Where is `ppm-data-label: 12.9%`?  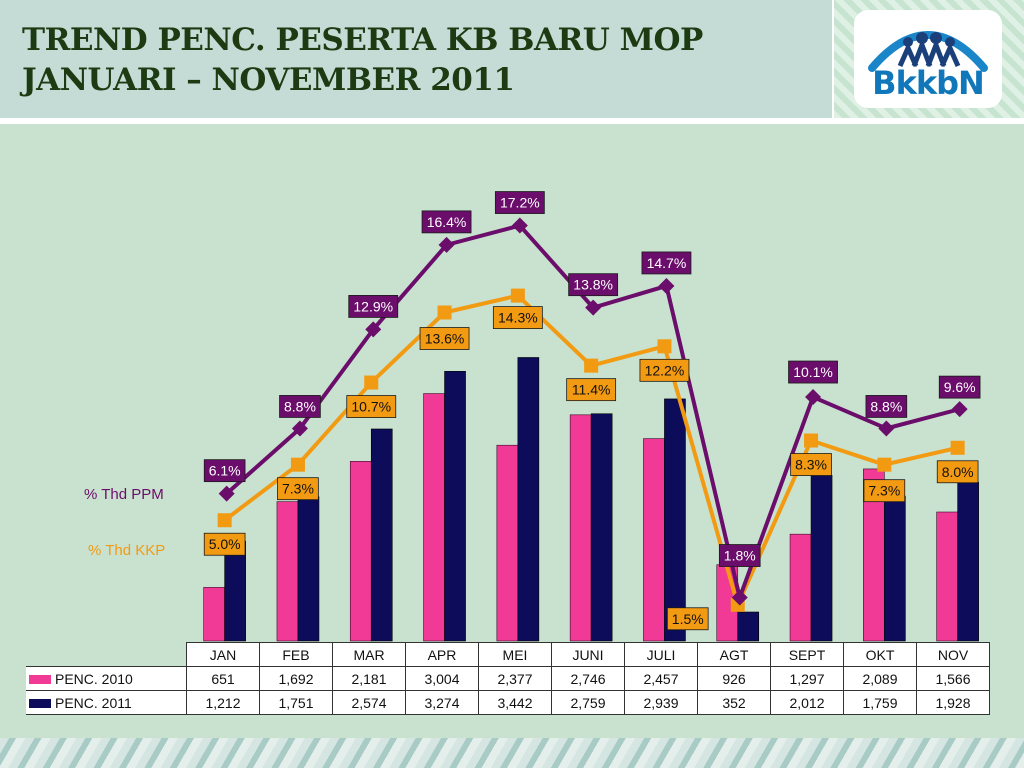 ppm-data-label: 12.9% is located at coordinates (373, 306).